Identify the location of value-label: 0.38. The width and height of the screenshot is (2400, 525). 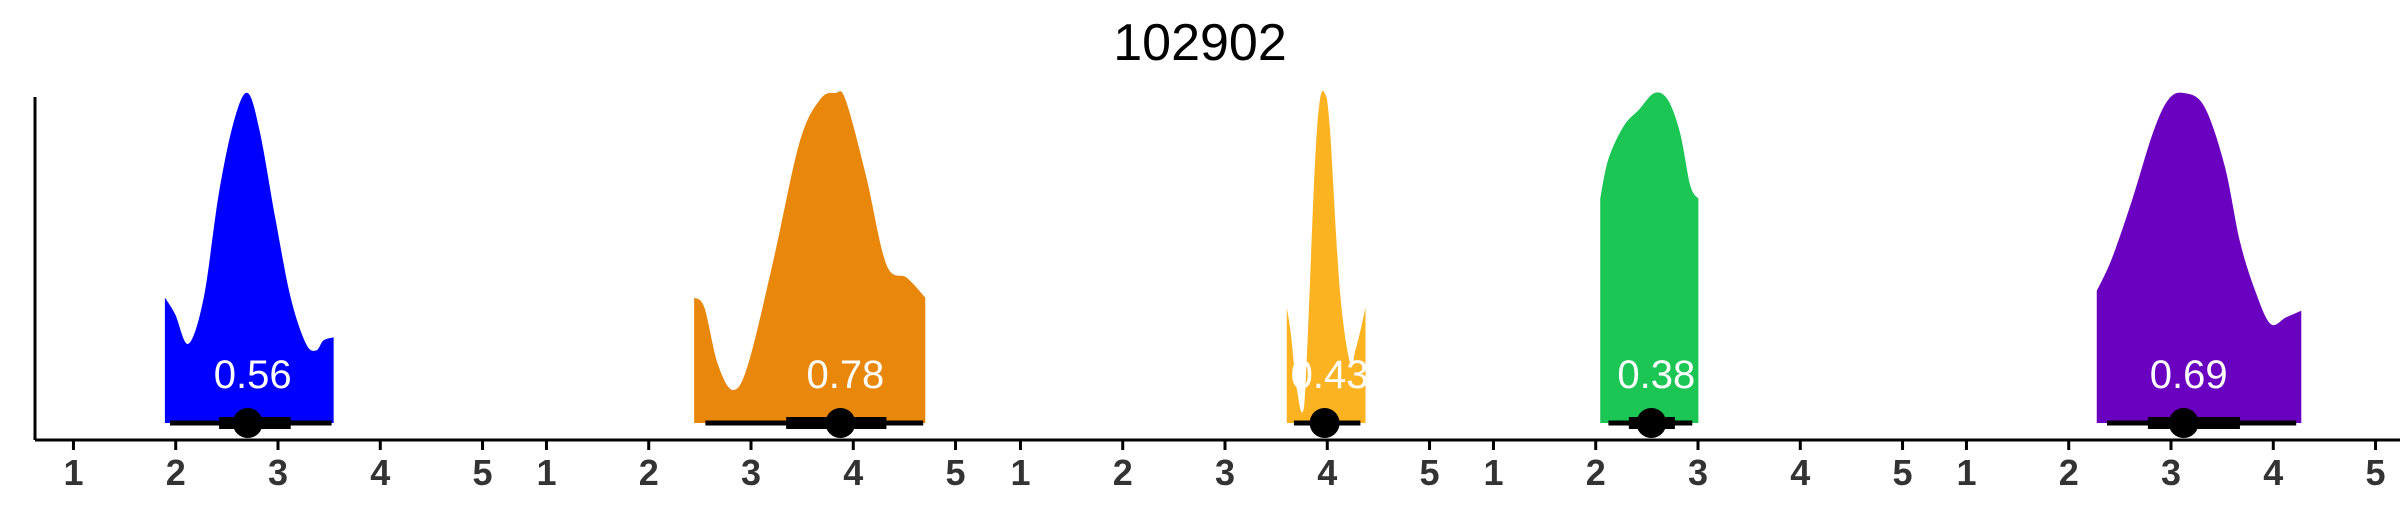
(1656, 375).